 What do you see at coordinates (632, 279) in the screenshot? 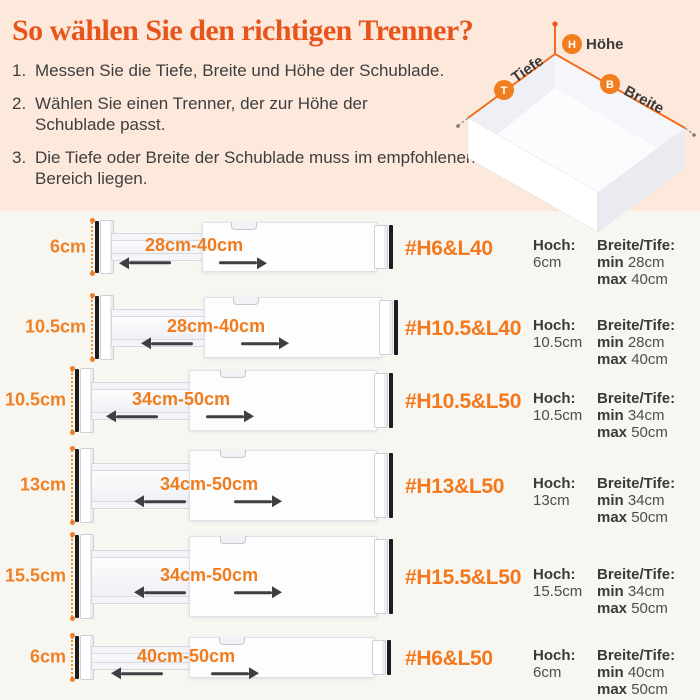
I see `max-line: max 40cm` at bounding box center [632, 279].